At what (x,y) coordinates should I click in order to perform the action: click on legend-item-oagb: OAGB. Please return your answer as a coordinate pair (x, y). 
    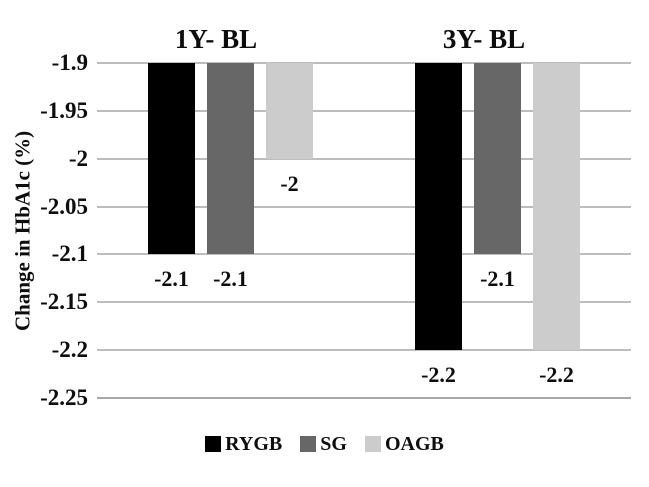
    Looking at the image, I should click on (404, 444).